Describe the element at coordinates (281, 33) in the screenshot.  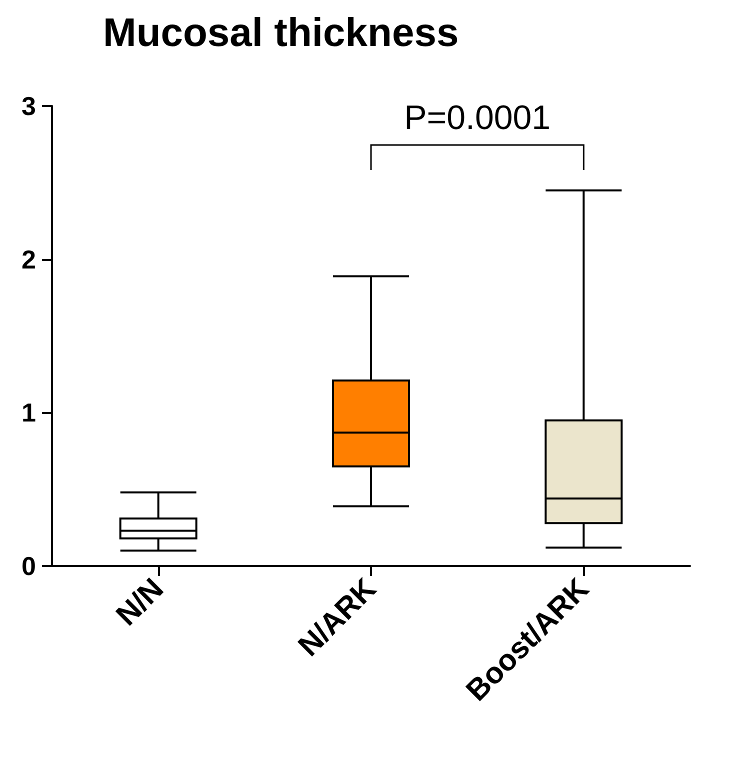
I see `chart-title: Mucosal thickness` at that location.